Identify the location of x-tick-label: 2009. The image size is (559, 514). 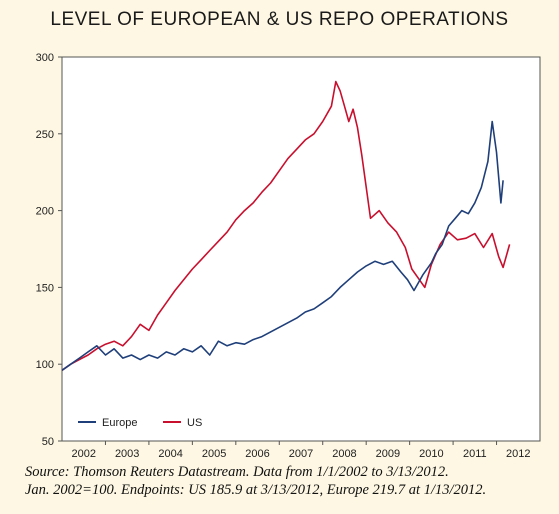
(388, 454).